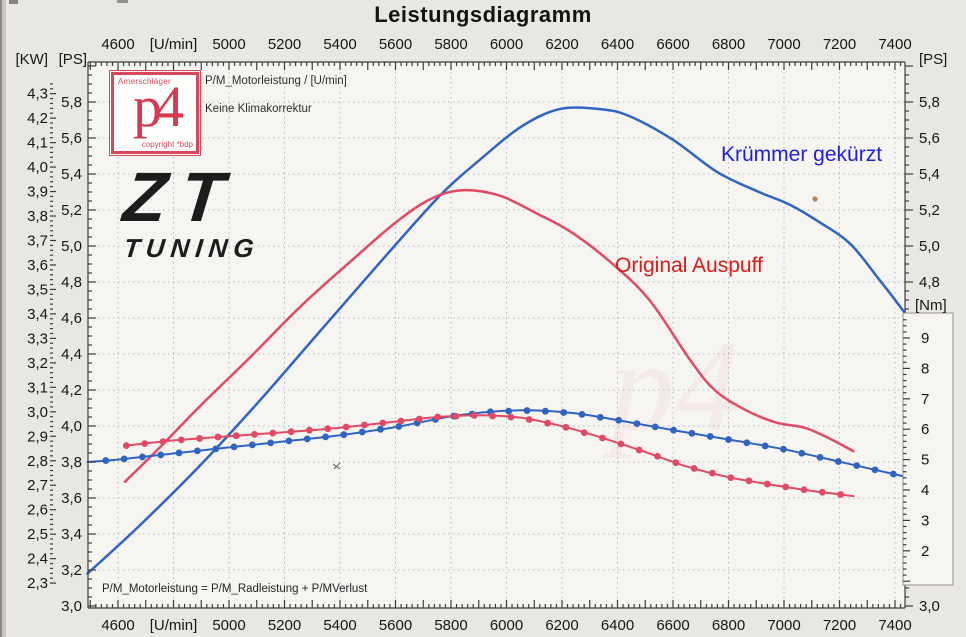  What do you see at coordinates (925, 460) in the screenshot?
I see `svg-text: 5` at bounding box center [925, 460].